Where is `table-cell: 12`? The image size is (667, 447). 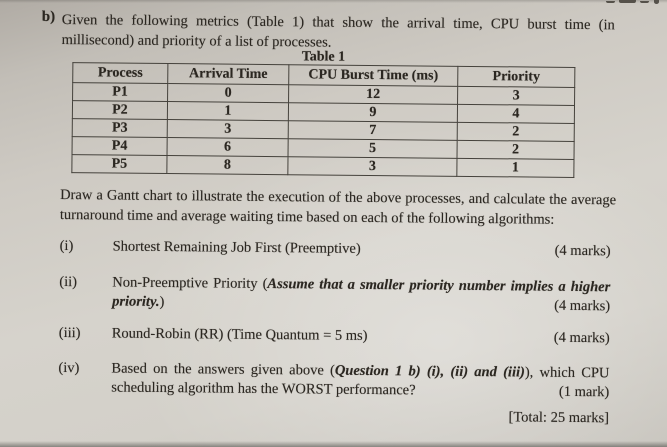
table-cell: 12 is located at coordinates (373, 94).